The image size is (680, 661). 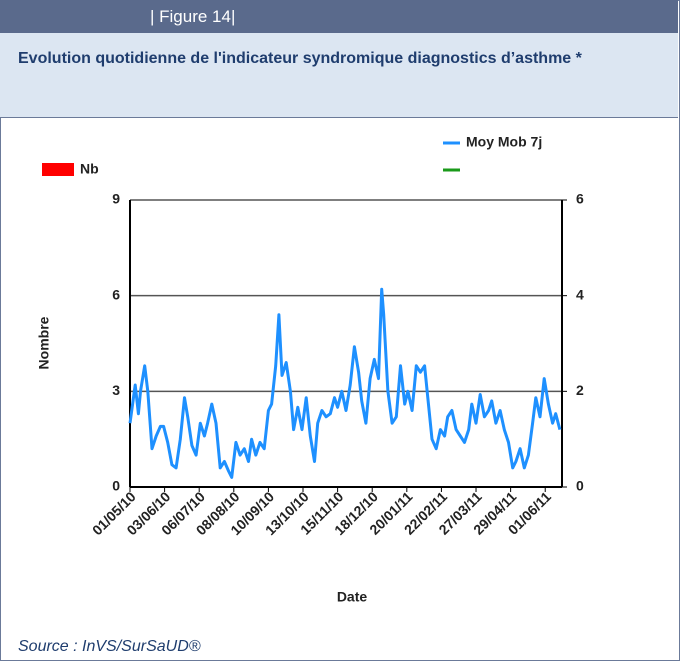 What do you see at coordinates (109, 646) in the screenshot?
I see `source: Source : InVS/SurSaUD®` at bounding box center [109, 646].